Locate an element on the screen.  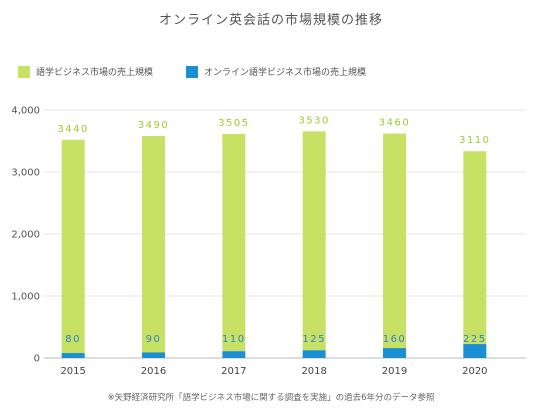
data-label-online-2016: 90 is located at coordinates (154, 339).